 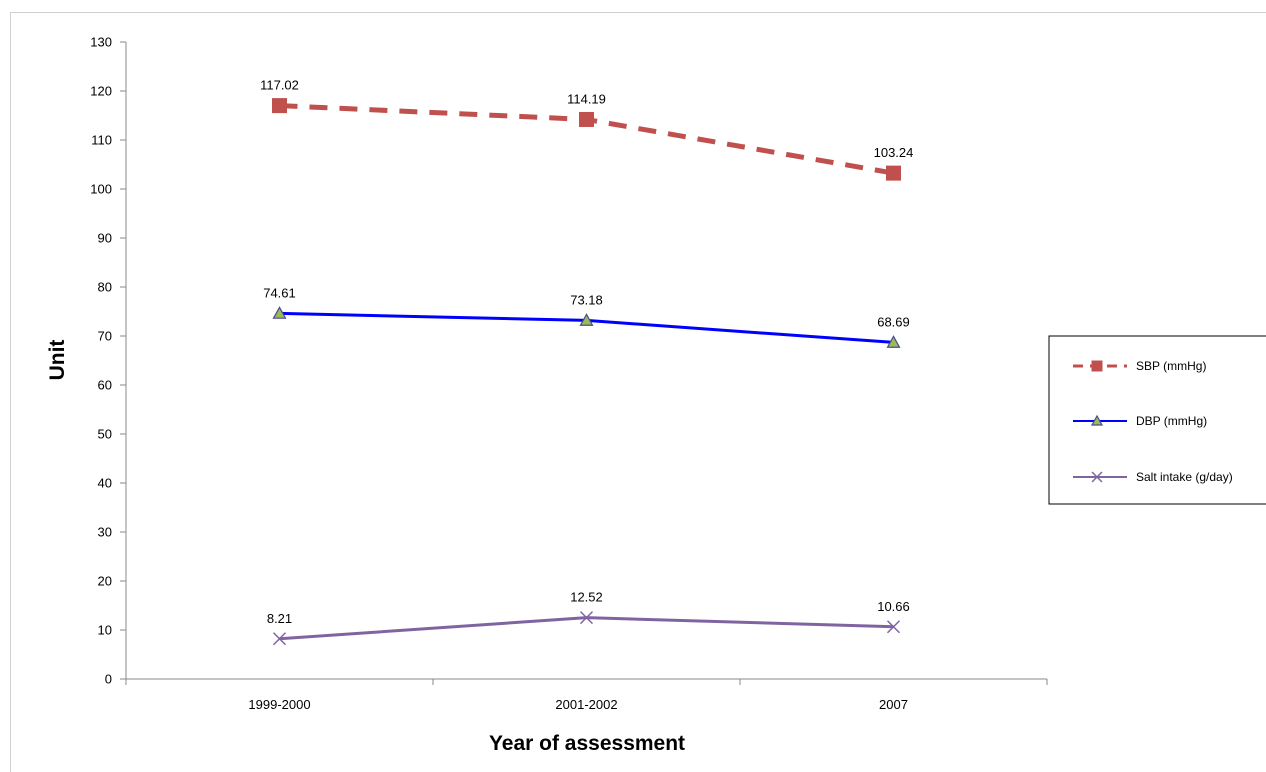 I want to click on y-tick-label: 80, so click(x=105, y=287).